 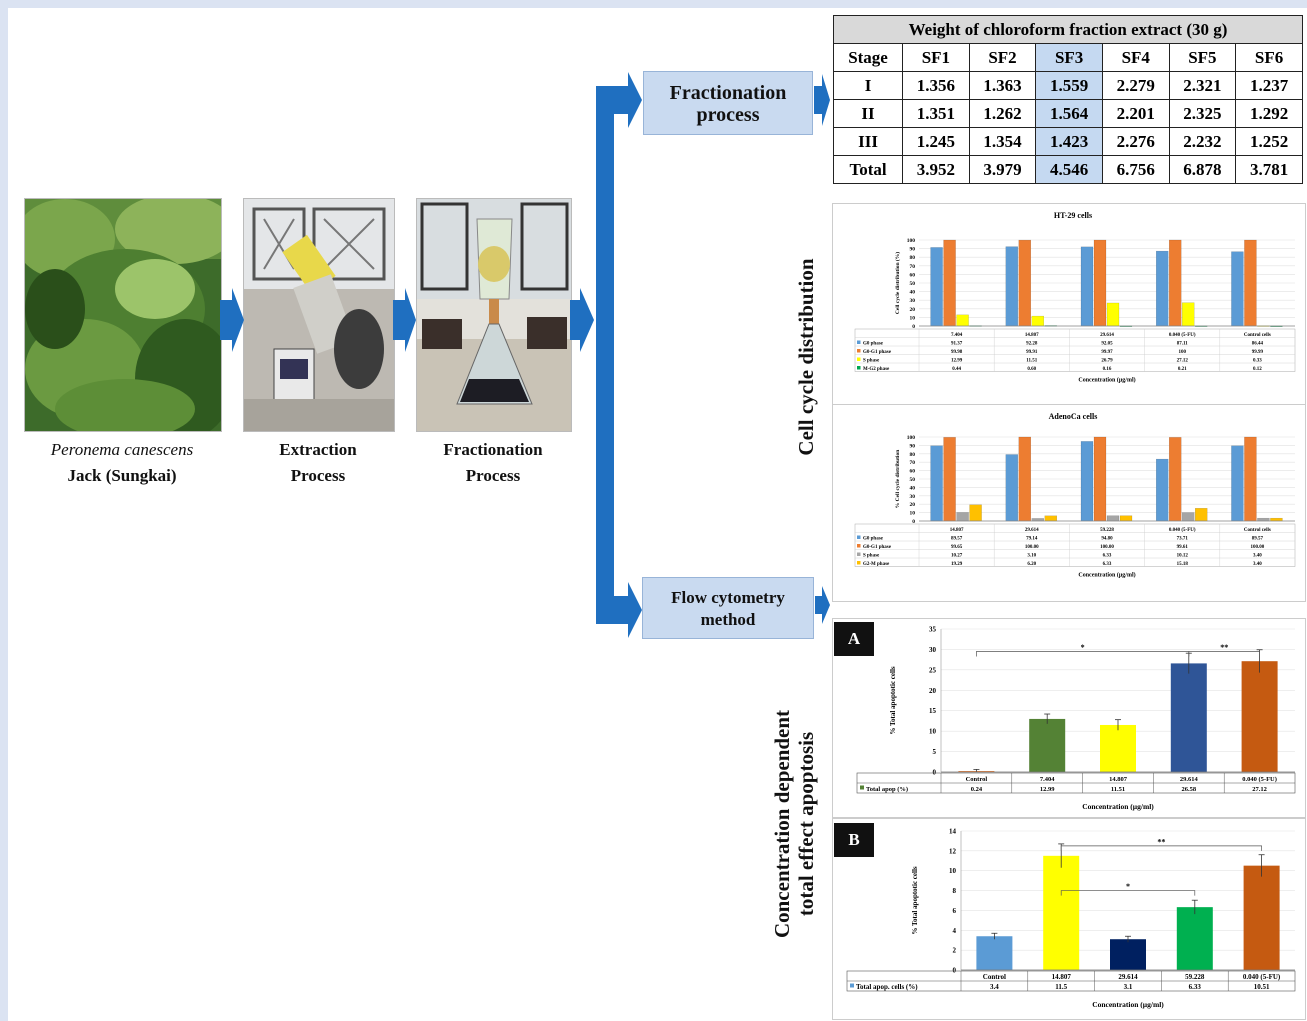 What do you see at coordinates (1224, 654) in the screenshot?
I see `significance-bracket` at bounding box center [1224, 654].